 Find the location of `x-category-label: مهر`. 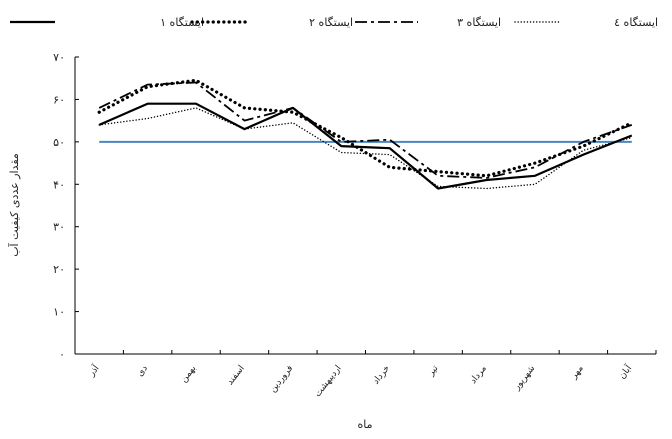

x-category-label: مهر is located at coordinates (577, 373).